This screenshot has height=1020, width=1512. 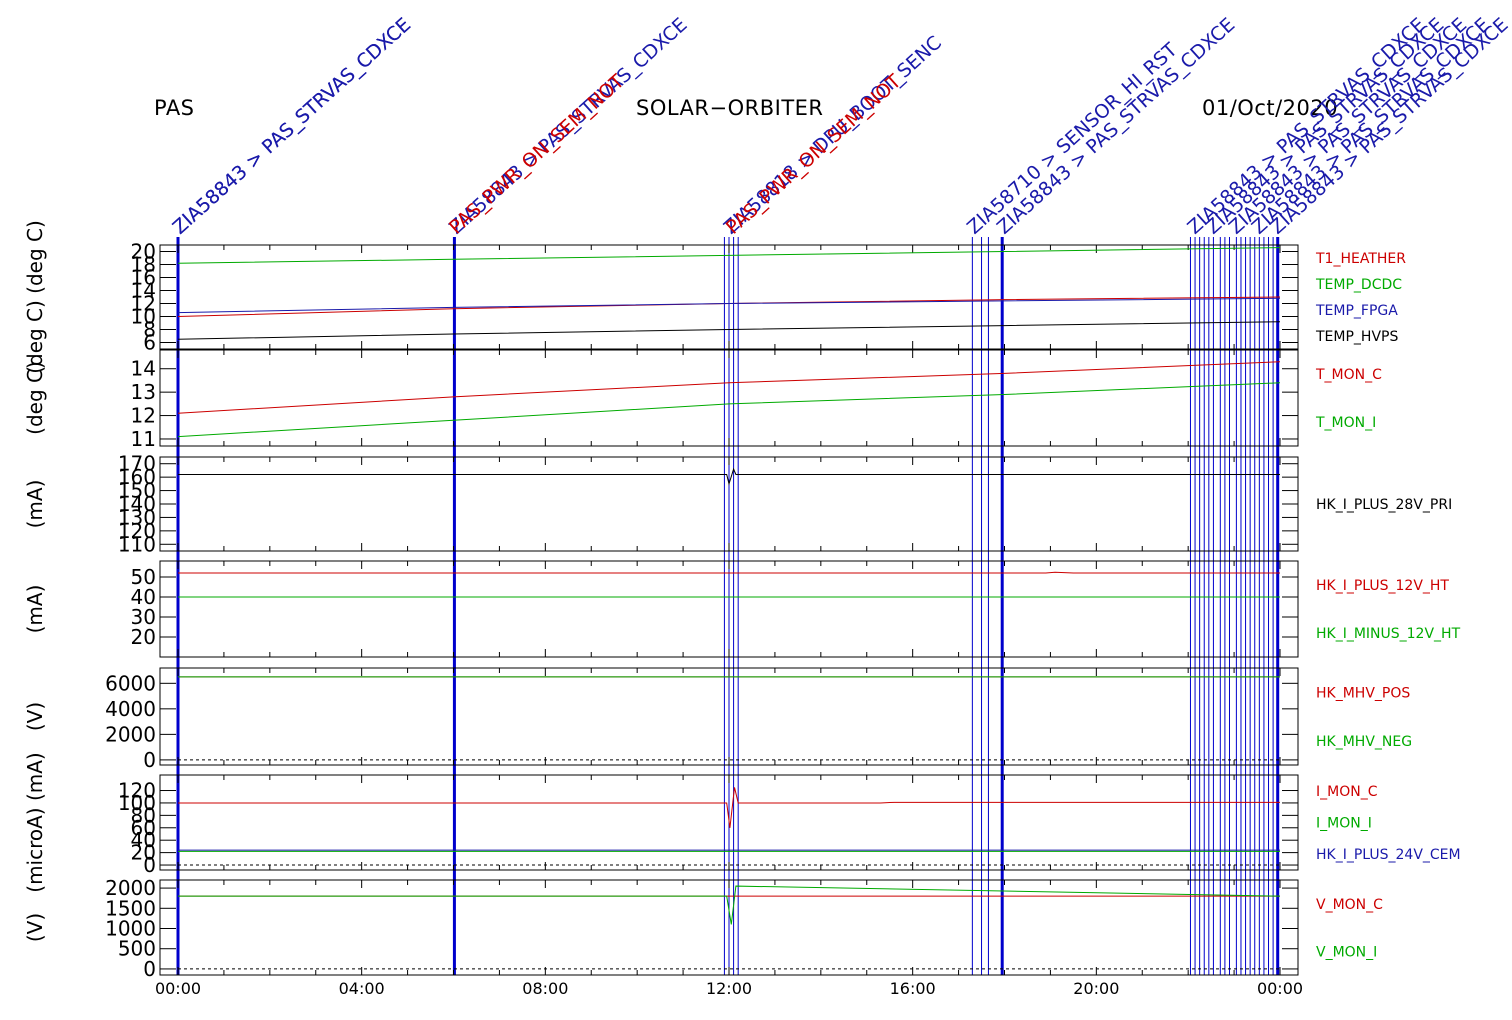 What do you see at coordinates (1384, 505) in the screenshot?
I see `legend-label: HK_I_PLUS_28V_PRI` at bounding box center [1384, 505].